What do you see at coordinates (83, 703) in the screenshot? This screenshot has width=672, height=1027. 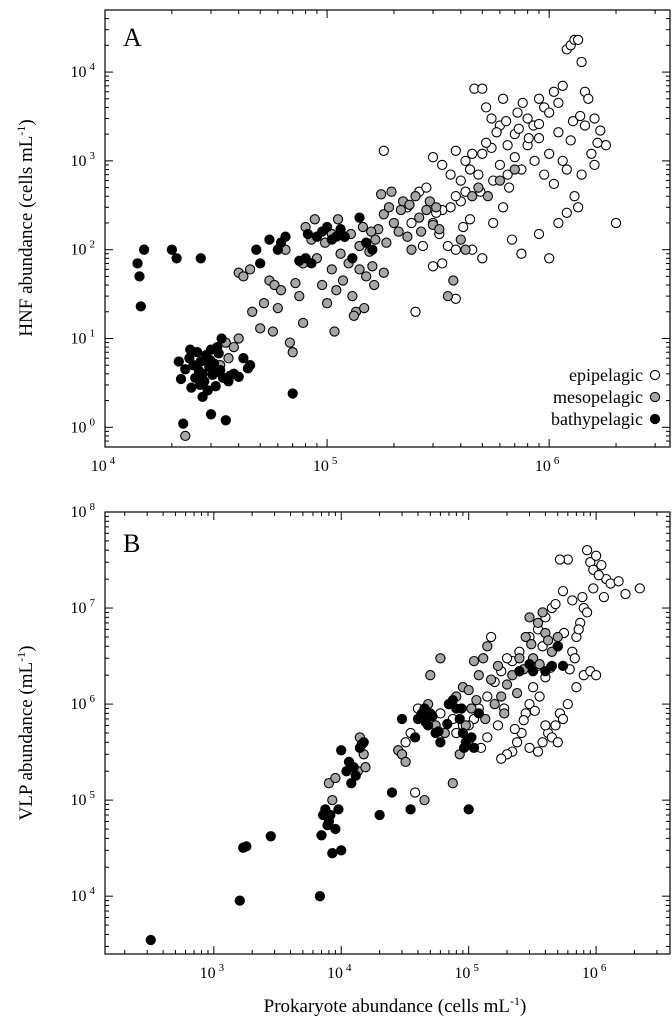 I see `panel-b-y-tick-label: 10 6` at bounding box center [83, 703].